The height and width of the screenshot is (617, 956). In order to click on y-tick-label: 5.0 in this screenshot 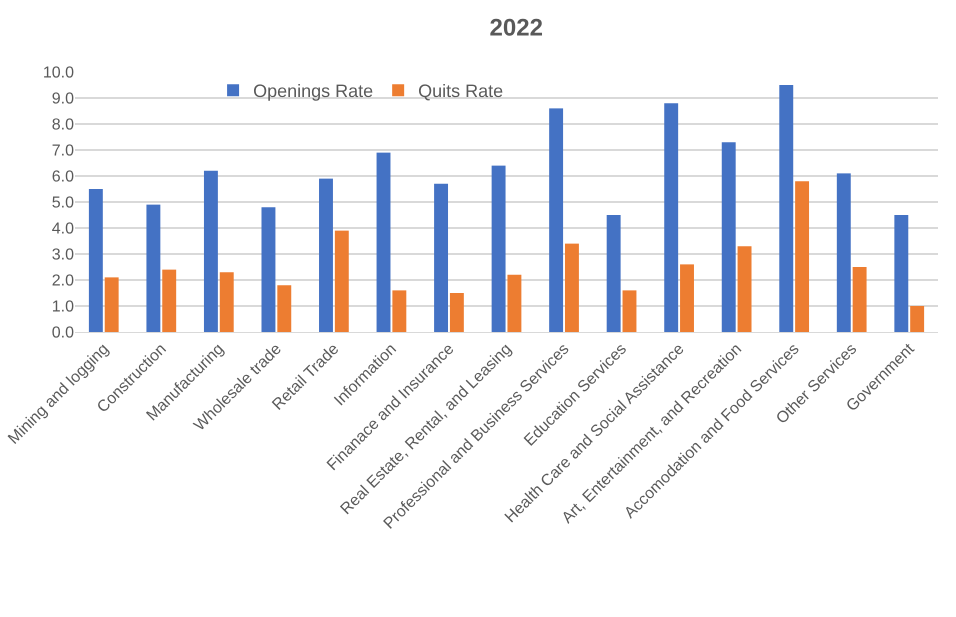, I will do `click(63, 203)`.